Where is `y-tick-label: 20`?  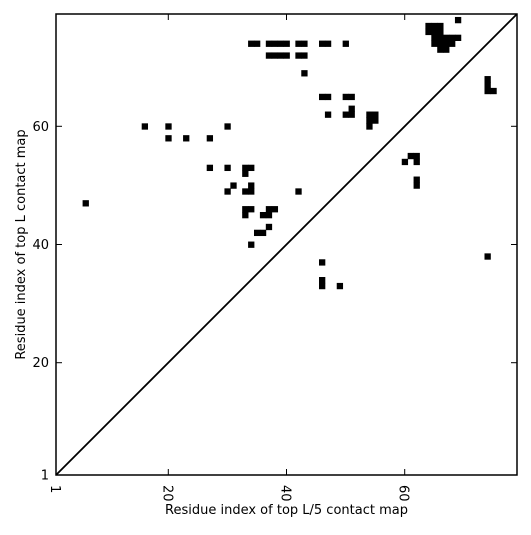
y-tick-label: 20 is located at coordinates (40, 363).